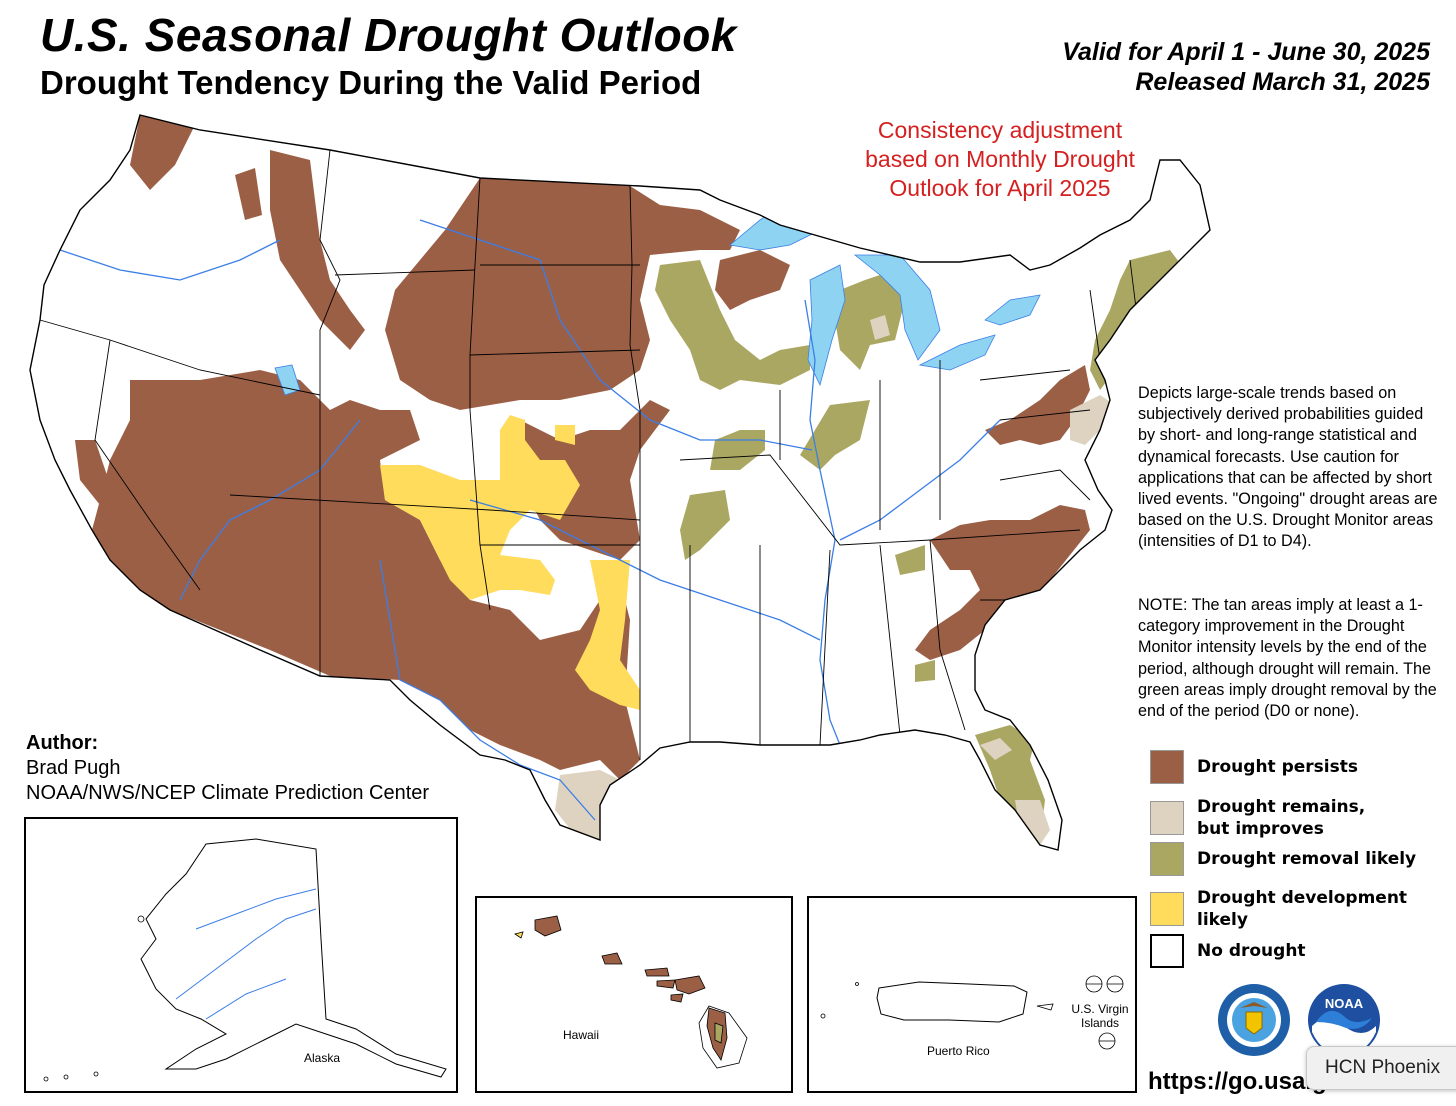 The image size is (1456, 1106). I want to click on virgin-islands-label: U.S. Virgin Islands, so click(1100, 1016).